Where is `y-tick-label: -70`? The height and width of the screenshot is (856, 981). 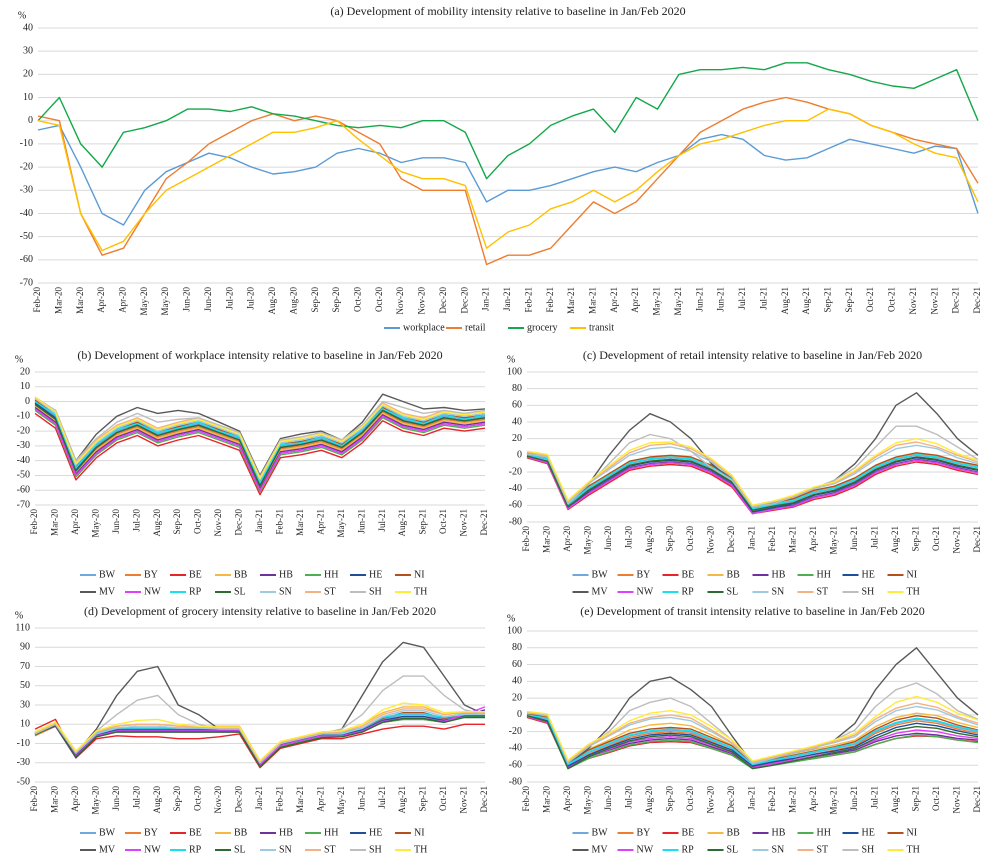
y-tick-label: -70 is located at coordinates (23, 504).